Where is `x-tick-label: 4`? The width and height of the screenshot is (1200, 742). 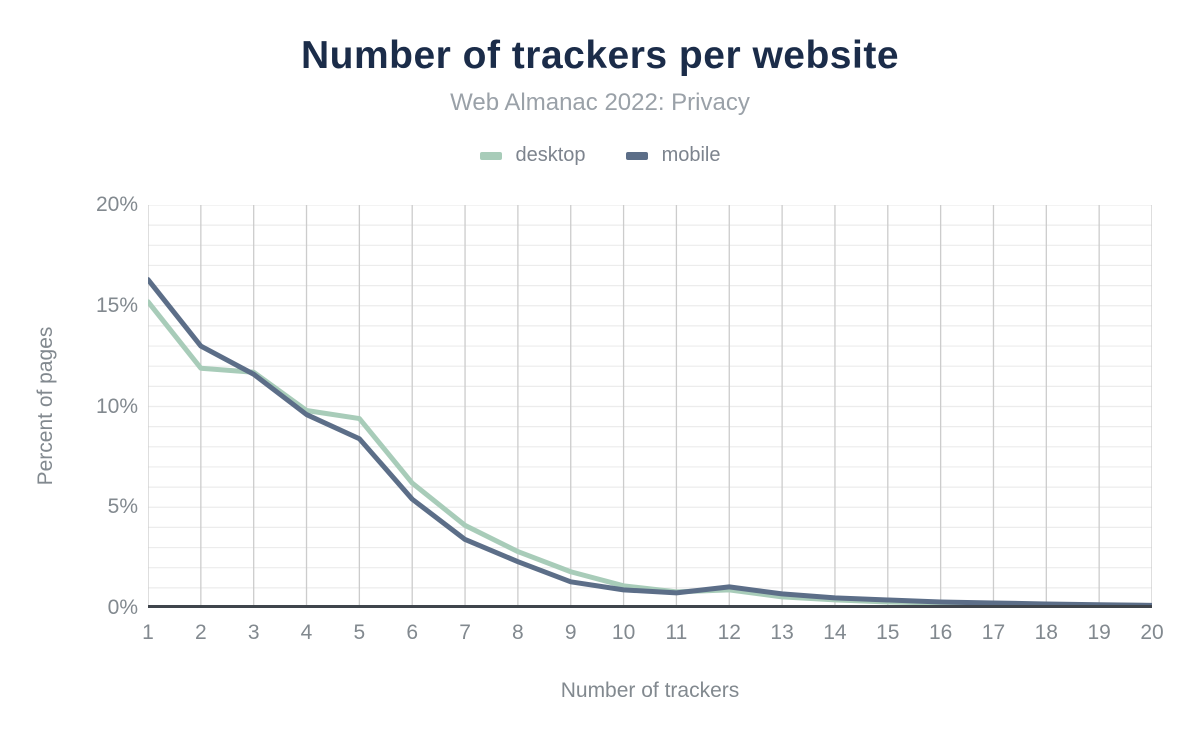
x-tick-label: 4 is located at coordinates (306, 632).